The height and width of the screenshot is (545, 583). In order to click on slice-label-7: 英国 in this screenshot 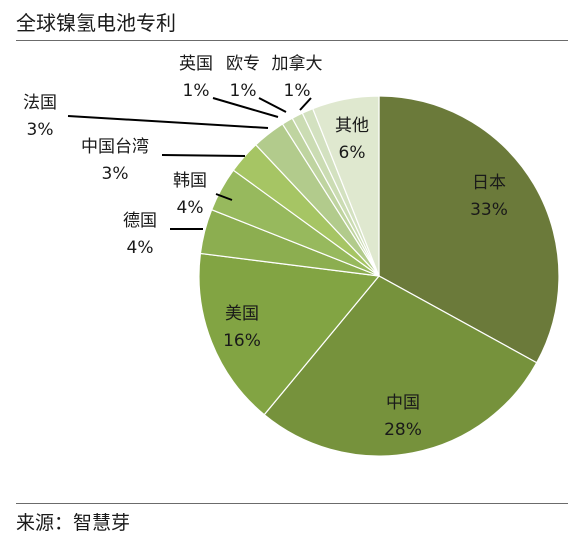, I will do `click(196, 64)`.